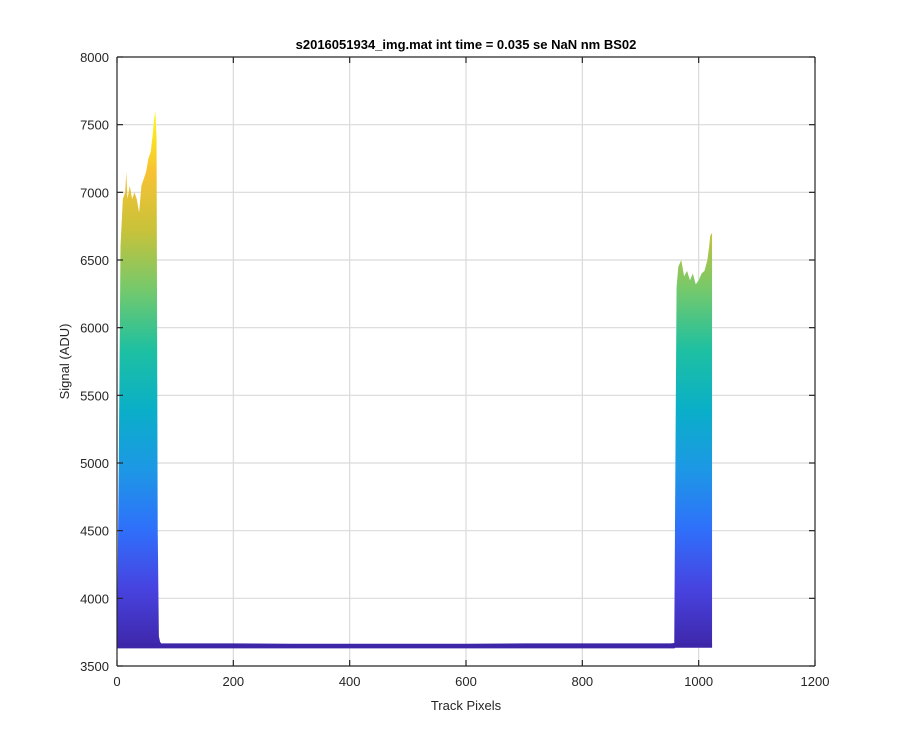 The height and width of the screenshot is (755, 900). What do you see at coordinates (94, 57) in the screenshot?
I see `y-tick-label: 8000` at bounding box center [94, 57].